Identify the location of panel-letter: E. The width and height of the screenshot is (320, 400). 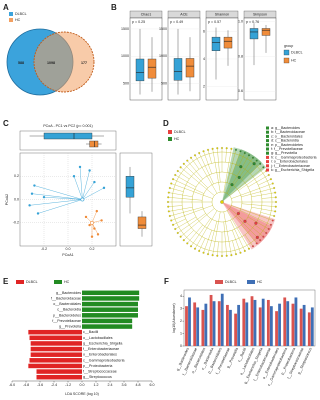
(6, 281).